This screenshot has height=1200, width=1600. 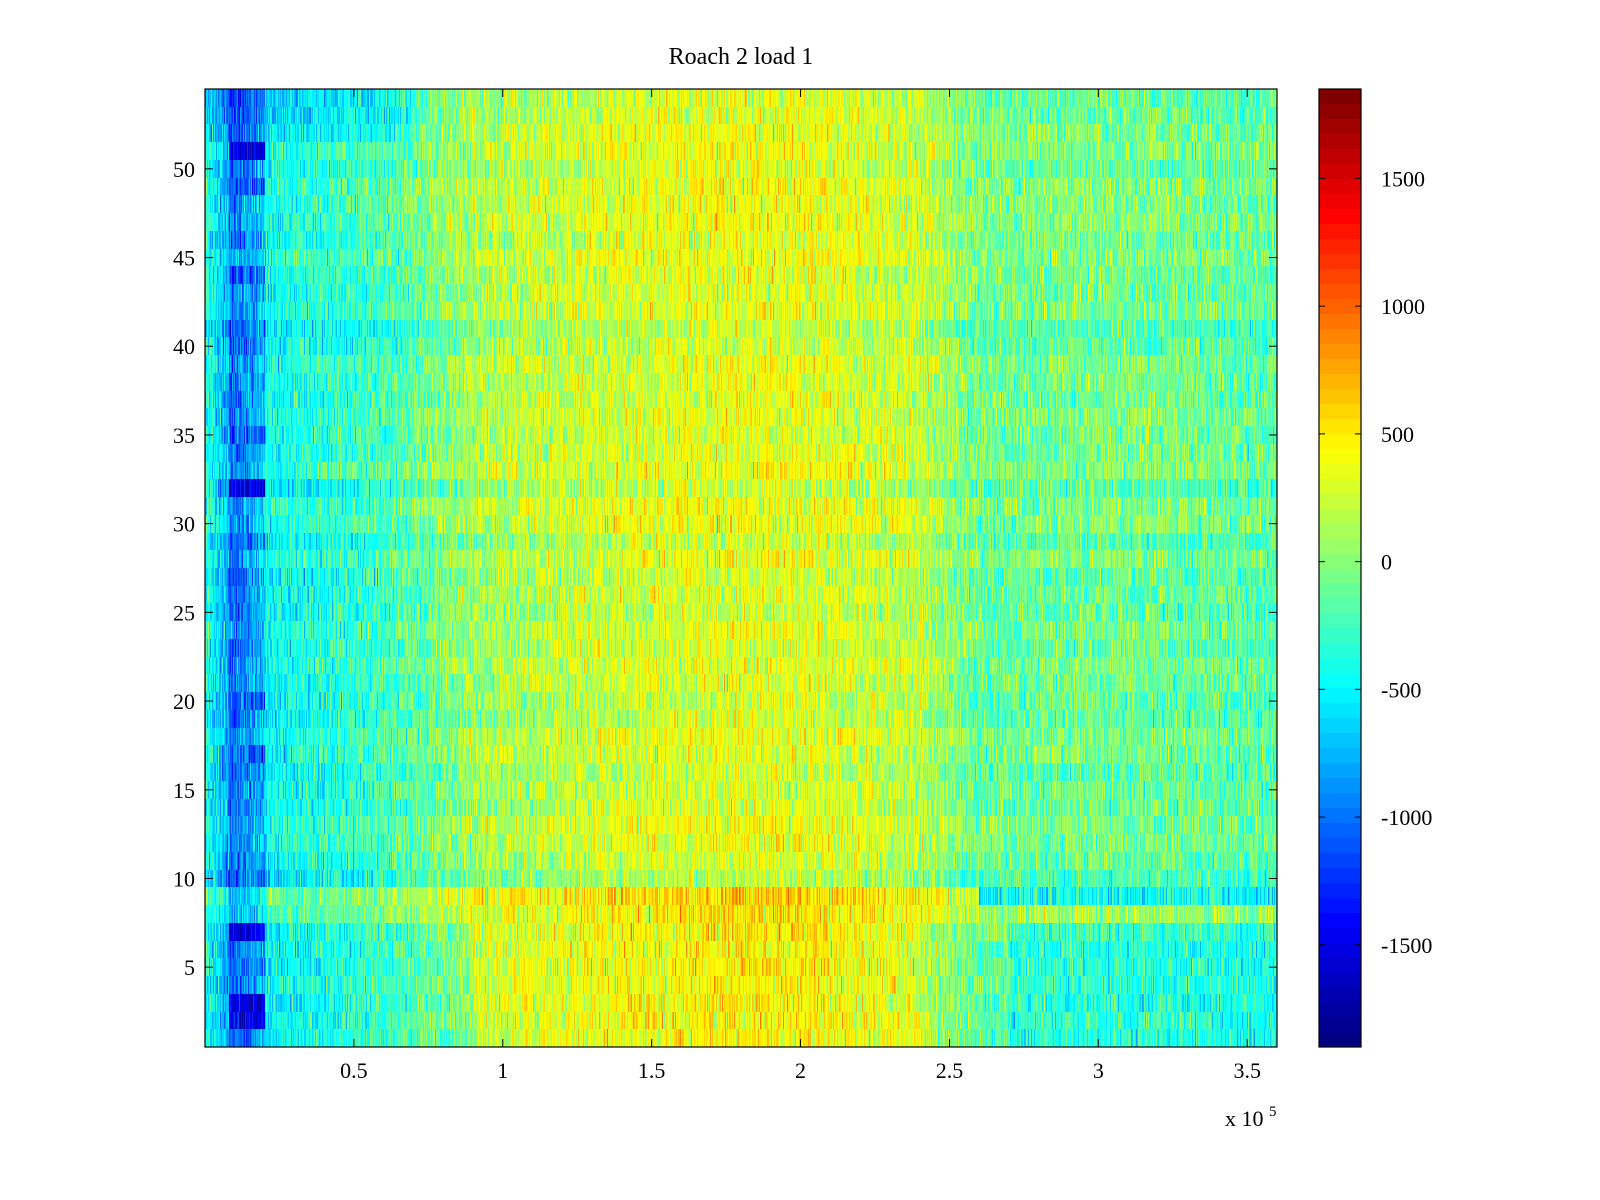 I want to click on colorbar-tick-label: 0, so click(x=1386, y=562).